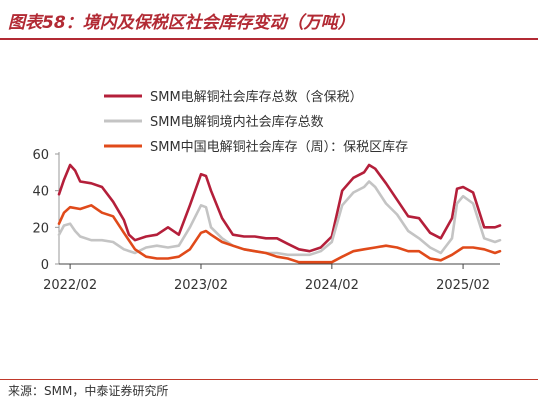 The image size is (538, 404). What do you see at coordinates (279, 147) in the screenshot?
I see `legend-label: SMM中国电解铜社会库存（周）：保税区库存` at bounding box center [279, 147].